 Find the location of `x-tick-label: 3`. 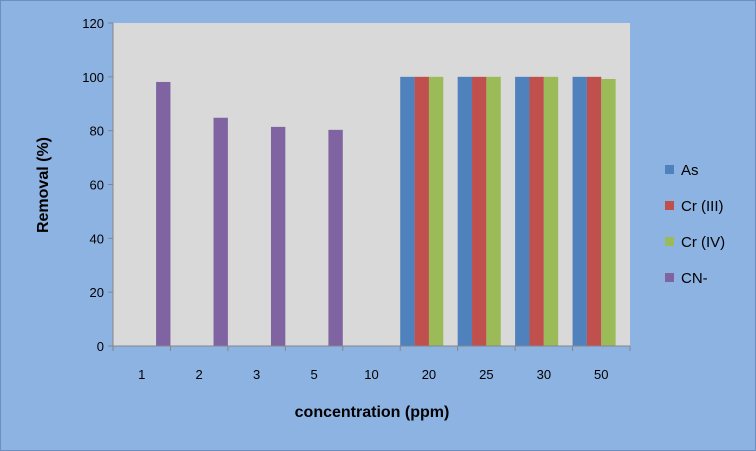

x-tick-label: 3 is located at coordinates (256, 374).